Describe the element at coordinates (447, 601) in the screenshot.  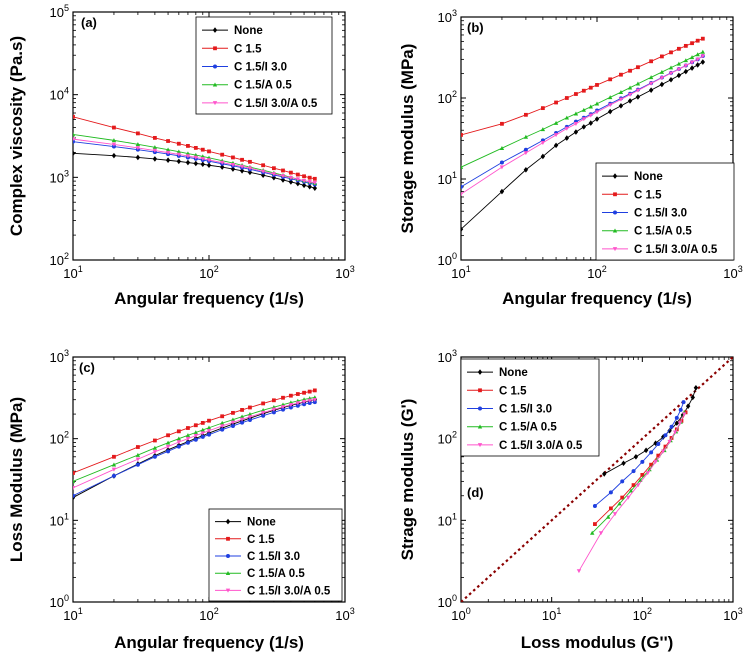
I see `y-tick-label: 10⁰` at that location.